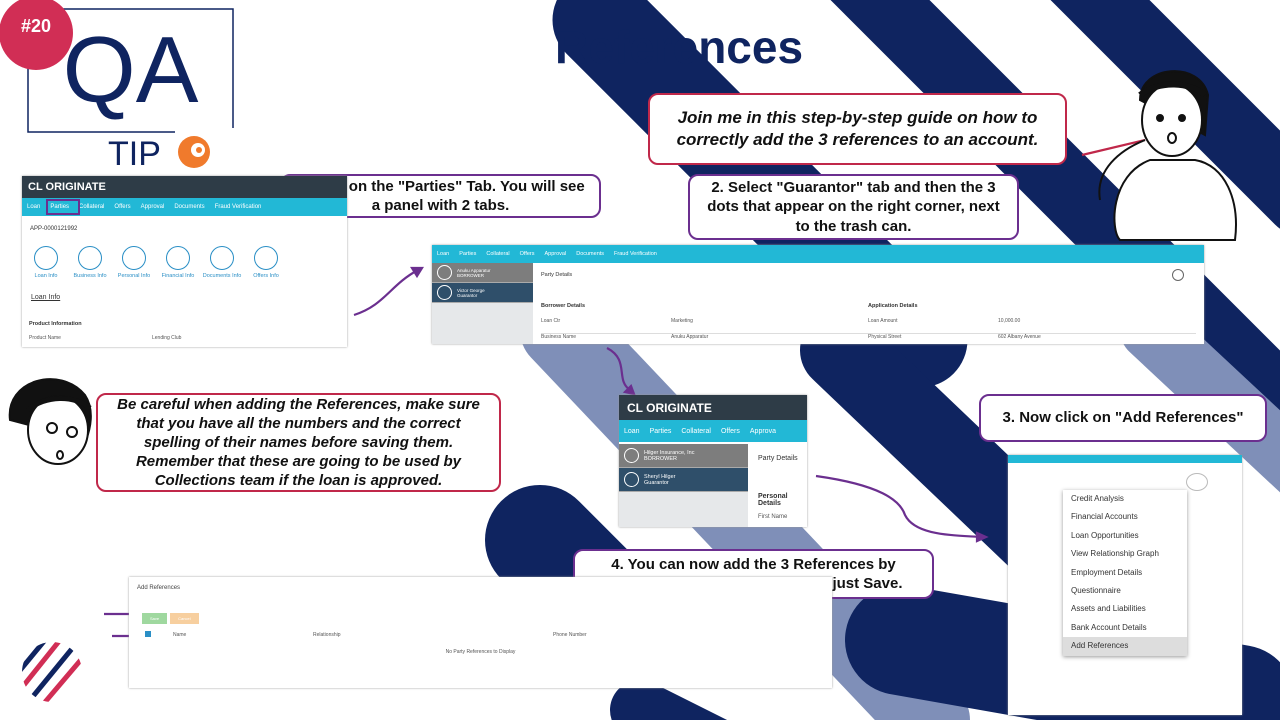 This screenshot has height=720, width=1280. I want to click on menu-item: Financial Accounts, so click(1104, 517).